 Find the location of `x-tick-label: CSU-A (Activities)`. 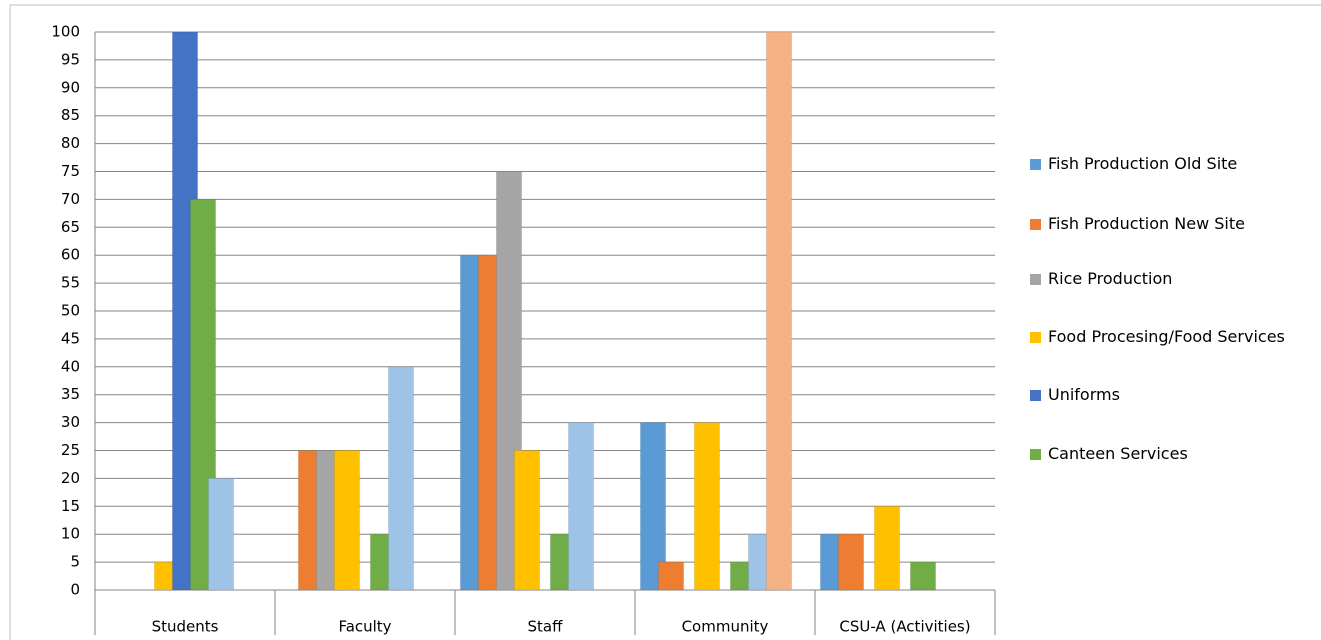

x-tick-label: CSU-A (Activities) is located at coordinates (904, 627).